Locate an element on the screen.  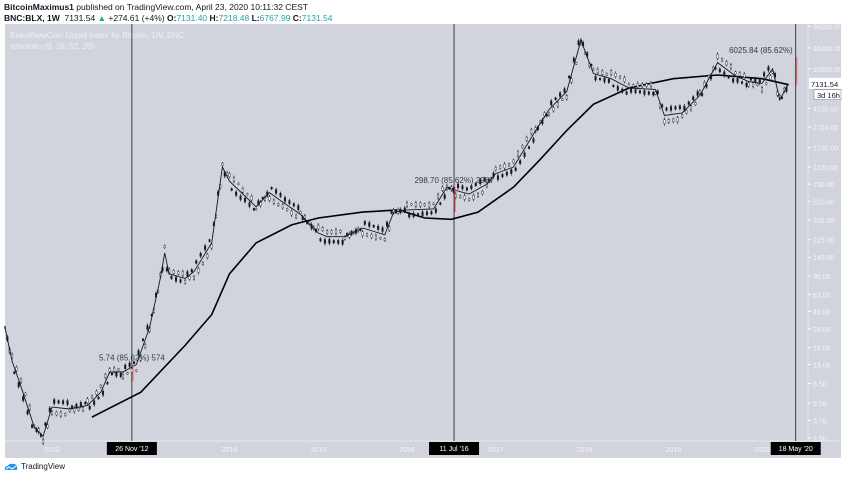
y-tick-label: 29.00 is located at coordinates (822, 330).